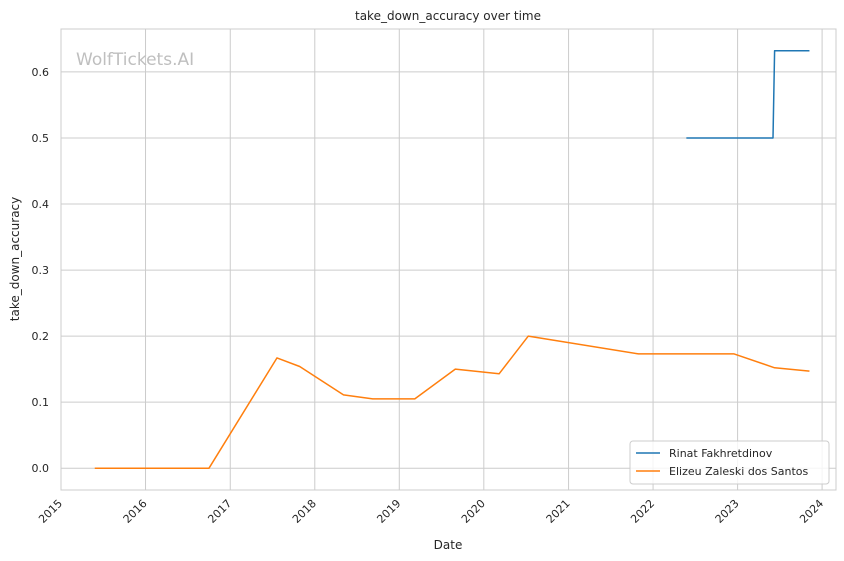  What do you see at coordinates (558, 511) in the screenshot?
I see `x-tick-label: 2021` at bounding box center [558, 511].